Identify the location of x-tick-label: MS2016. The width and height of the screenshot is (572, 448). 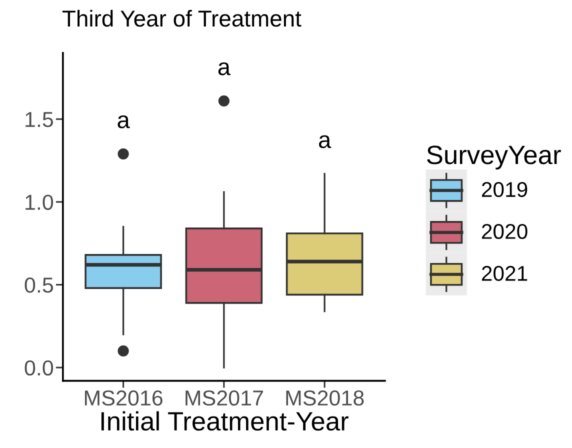
(123, 398).